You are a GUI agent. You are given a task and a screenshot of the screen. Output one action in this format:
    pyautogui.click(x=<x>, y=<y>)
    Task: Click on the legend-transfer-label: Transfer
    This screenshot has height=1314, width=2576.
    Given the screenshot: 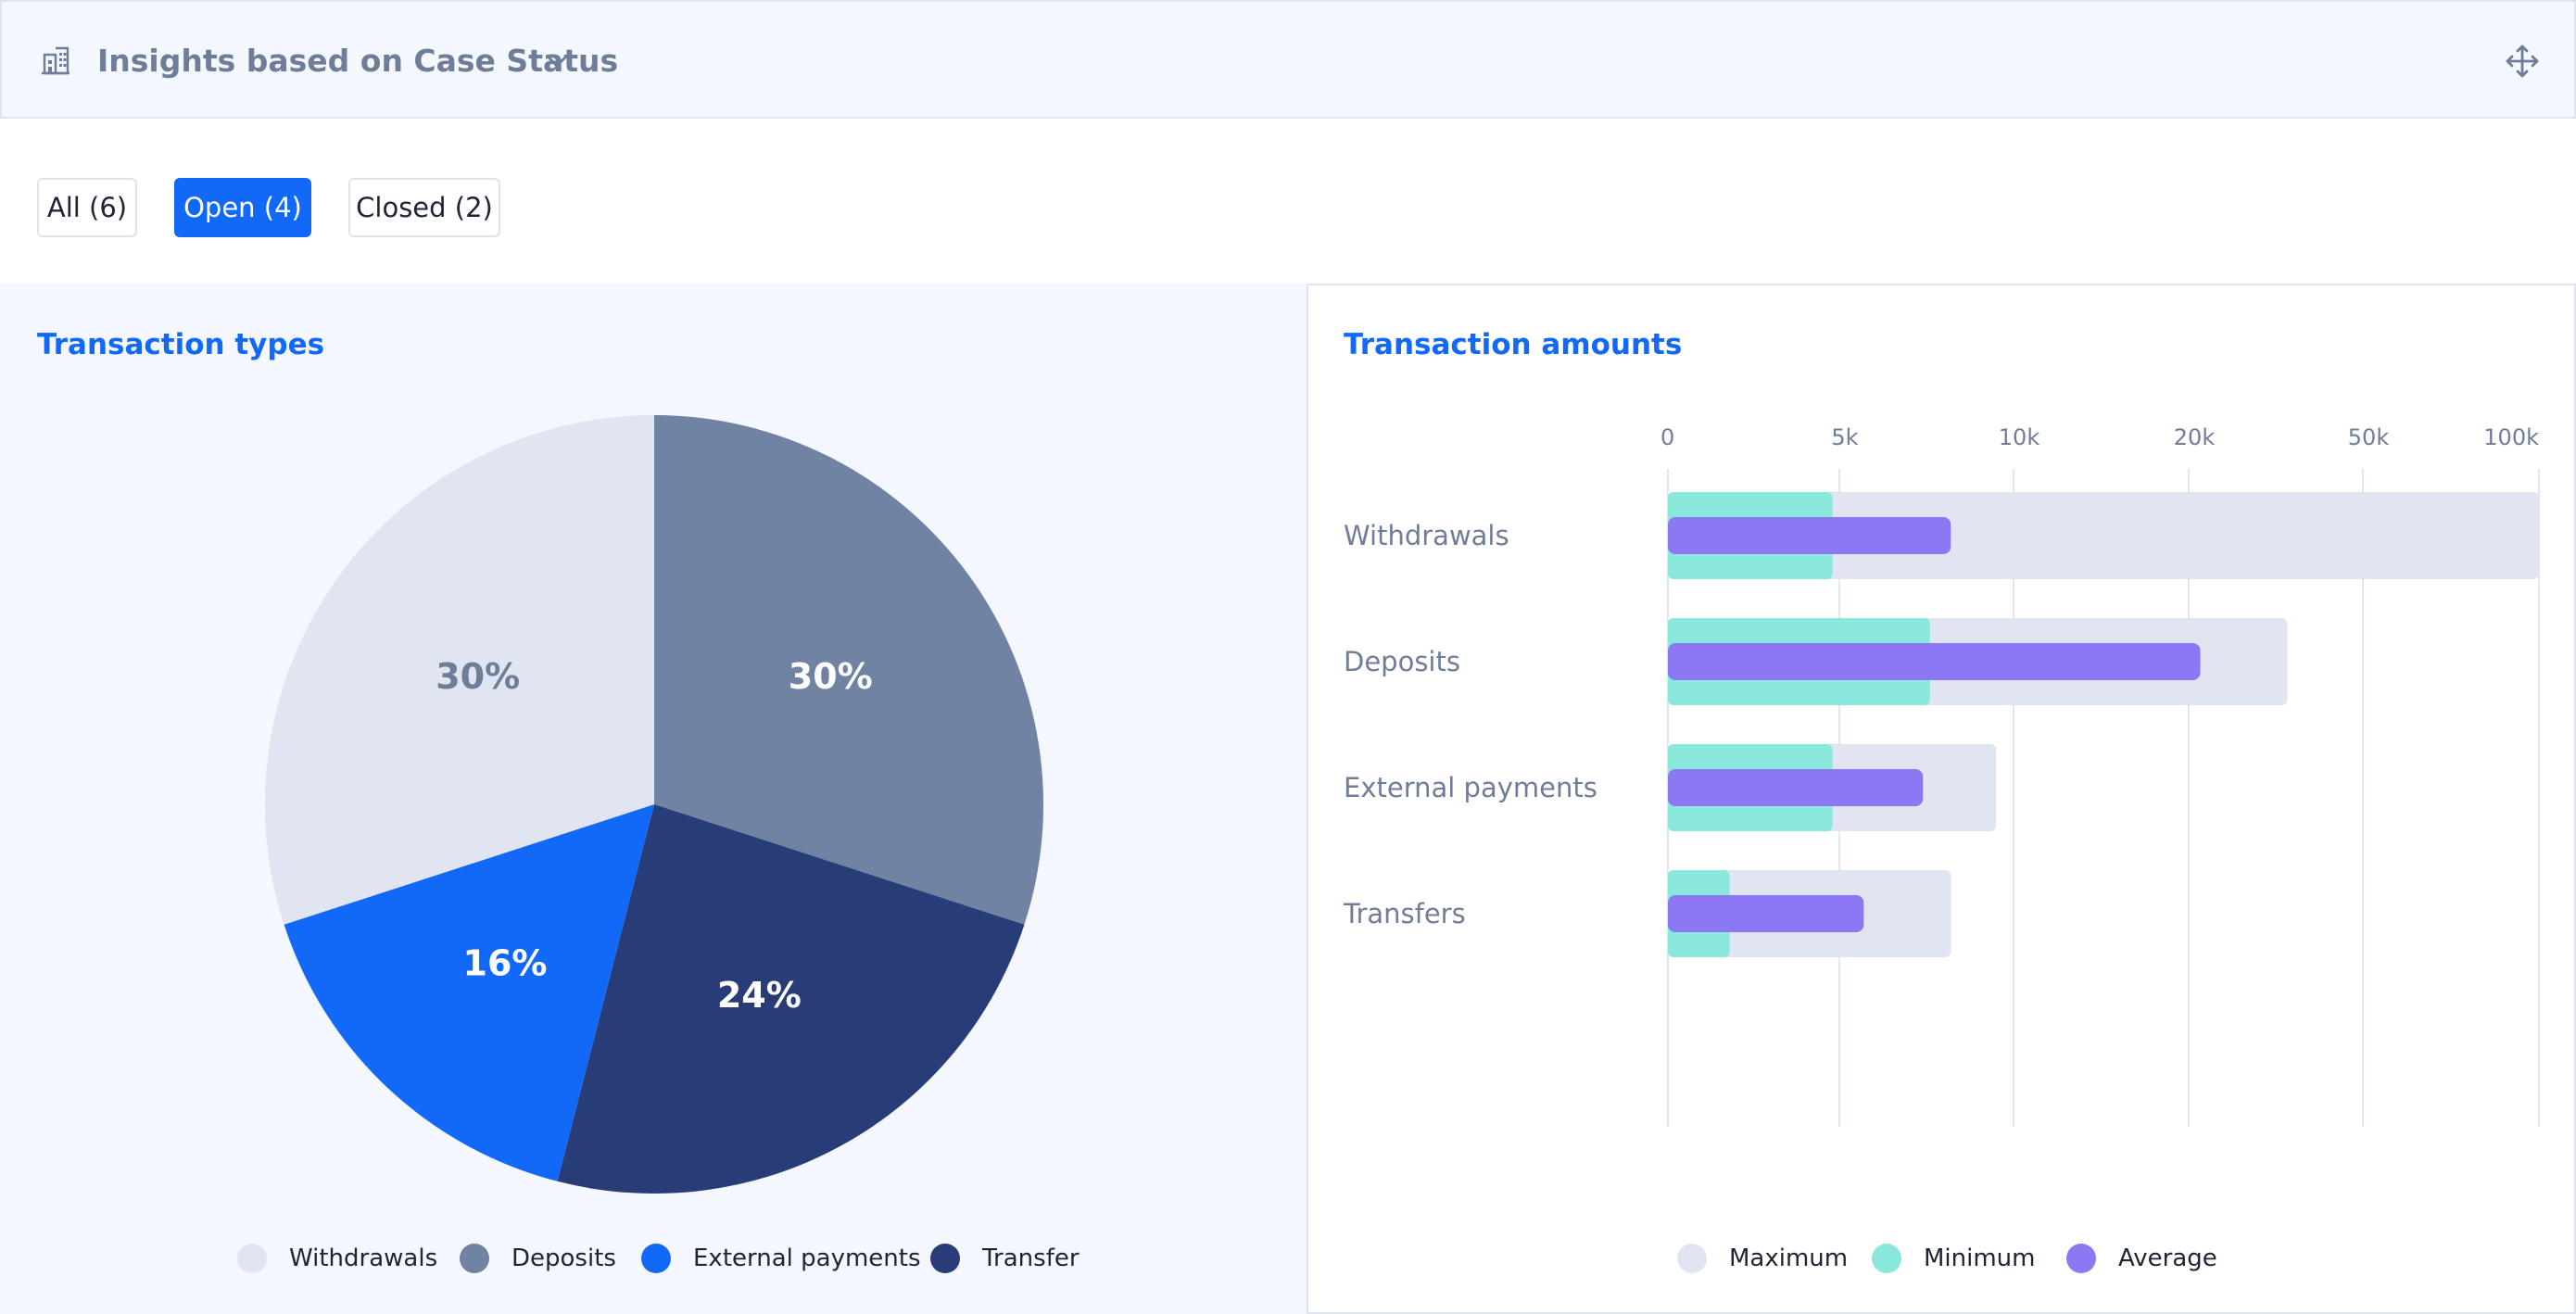 What is the action you would take?
    pyautogui.click(x=1031, y=1258)
    